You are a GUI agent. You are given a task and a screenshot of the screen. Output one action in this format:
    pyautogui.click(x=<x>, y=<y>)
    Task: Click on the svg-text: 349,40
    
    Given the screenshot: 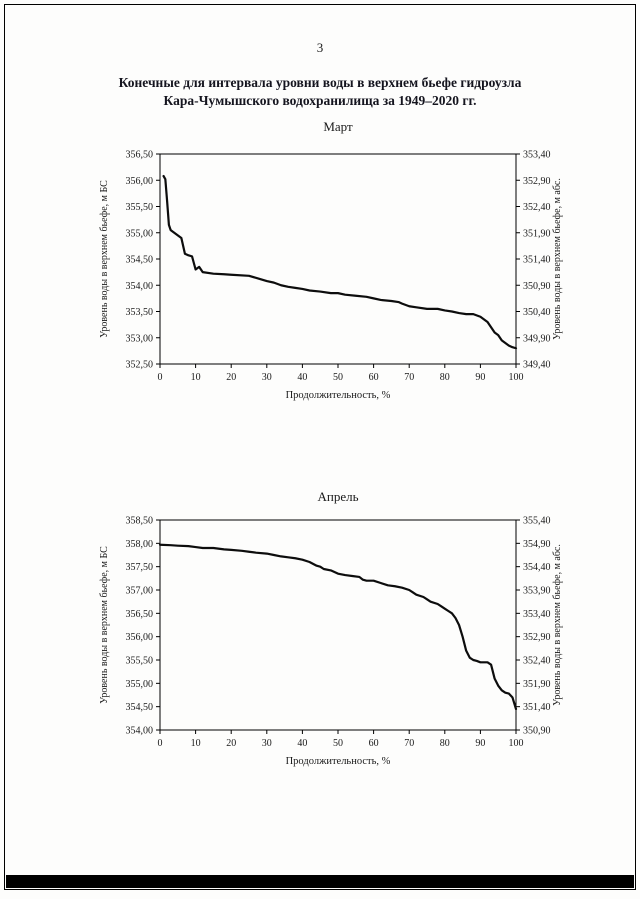 What is the action you would take?
    pyautogui.click(x=537, y=365)
    